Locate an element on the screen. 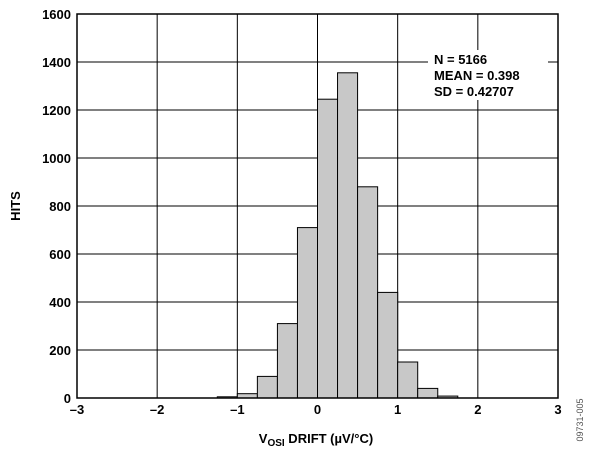 This screenshot has width=590, height=452. x-axis-ticks: –3 –2 –1 0 1 2 3 is located at coordinates (316, 409).